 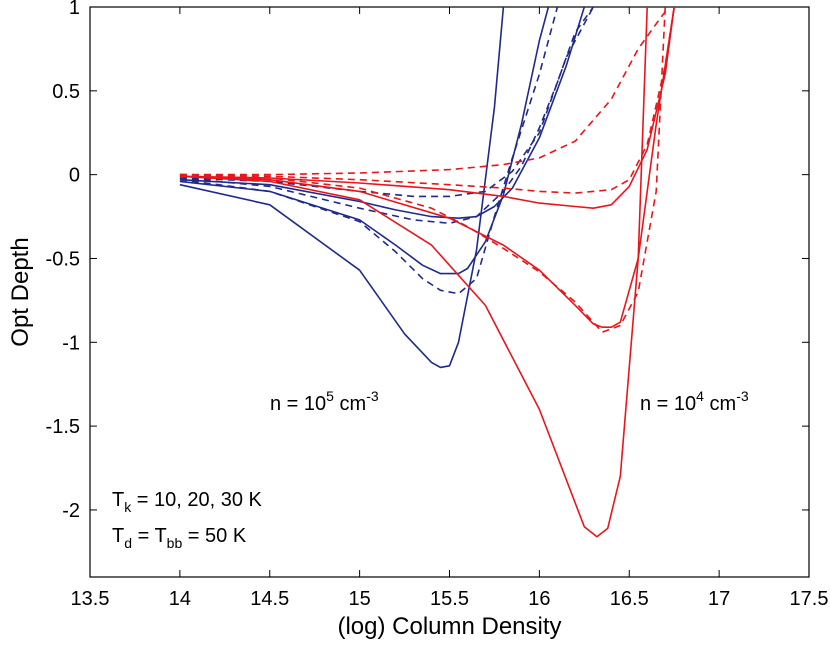 What do you see at coordinates (74, 9) in the screenshot?
I see `y-tick-label: 1` at bounding box center [74, 9].